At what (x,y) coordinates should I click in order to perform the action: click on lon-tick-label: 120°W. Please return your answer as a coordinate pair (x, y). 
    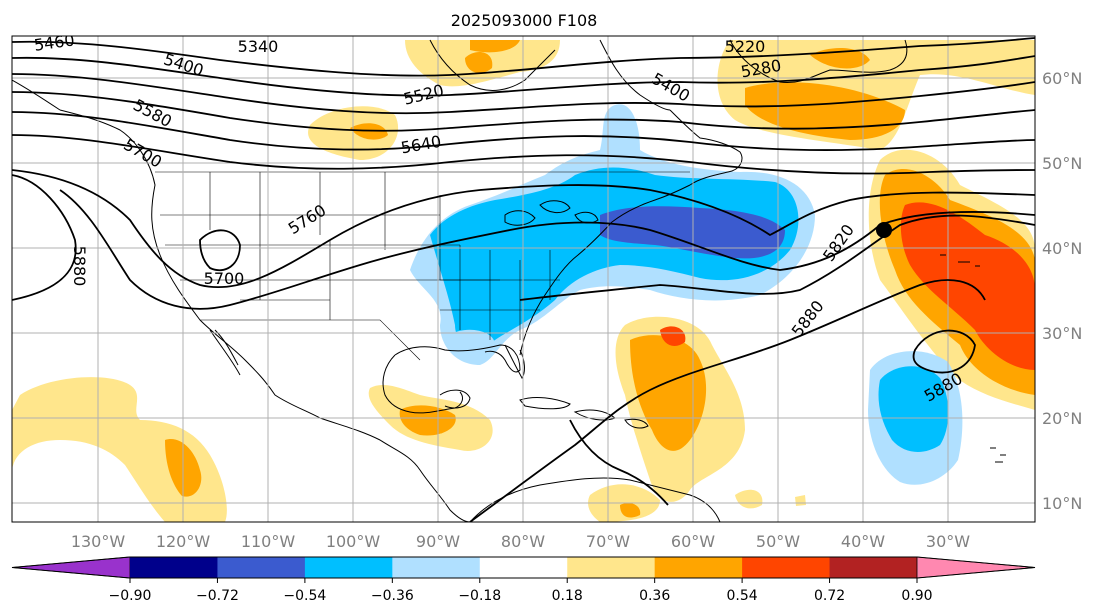
    Looking at the image, I should click on (183, 541).